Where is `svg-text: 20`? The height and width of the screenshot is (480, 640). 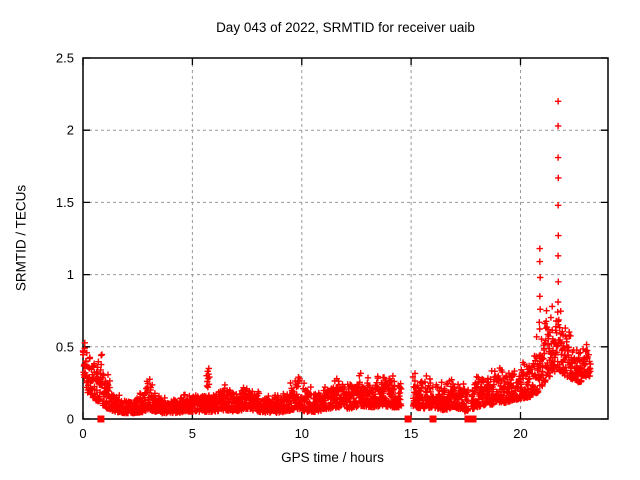 svg-text: 20 is located at coordinates (520, 433).